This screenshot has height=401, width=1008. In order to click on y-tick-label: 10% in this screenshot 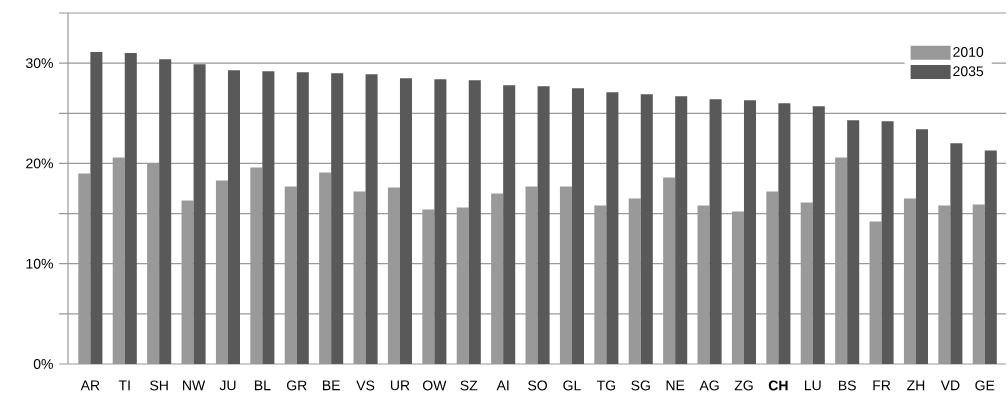, I will do `click(39, 263)`.